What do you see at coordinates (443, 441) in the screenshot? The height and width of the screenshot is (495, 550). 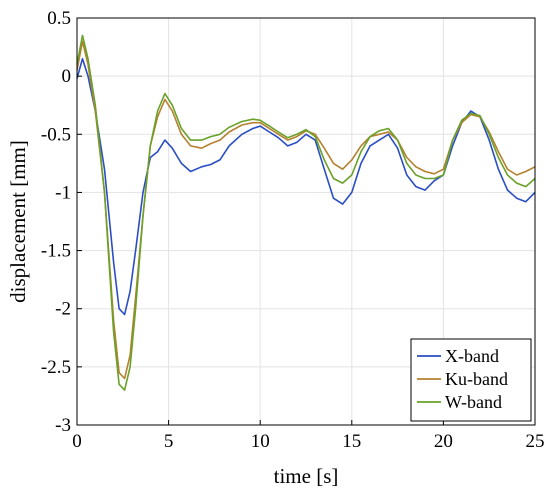 I see `x-tick-label: 20` at bounding box center [443, 441].